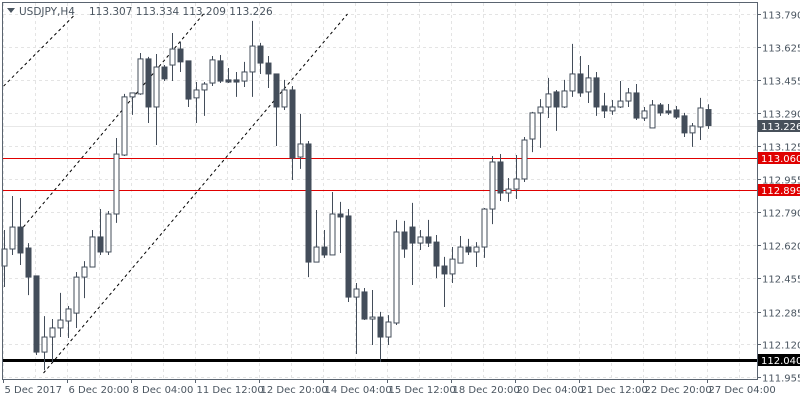  Describe the element at coordinates (11, 10) in the screenshot. I see `triangle-down-icon` at that location.